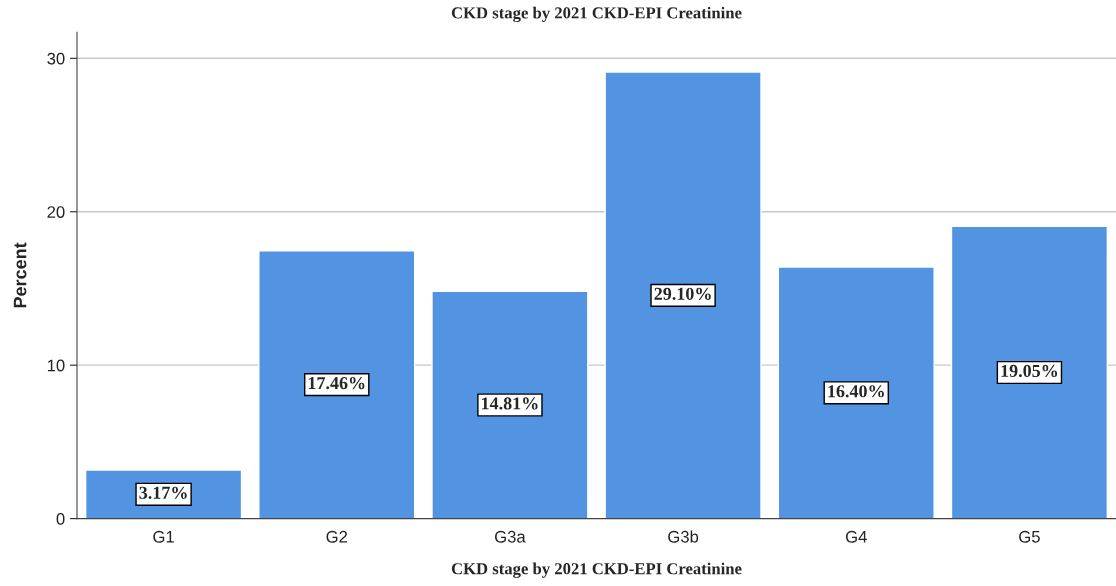  I want to click on x-tick-label: G2, so click(337, 536).